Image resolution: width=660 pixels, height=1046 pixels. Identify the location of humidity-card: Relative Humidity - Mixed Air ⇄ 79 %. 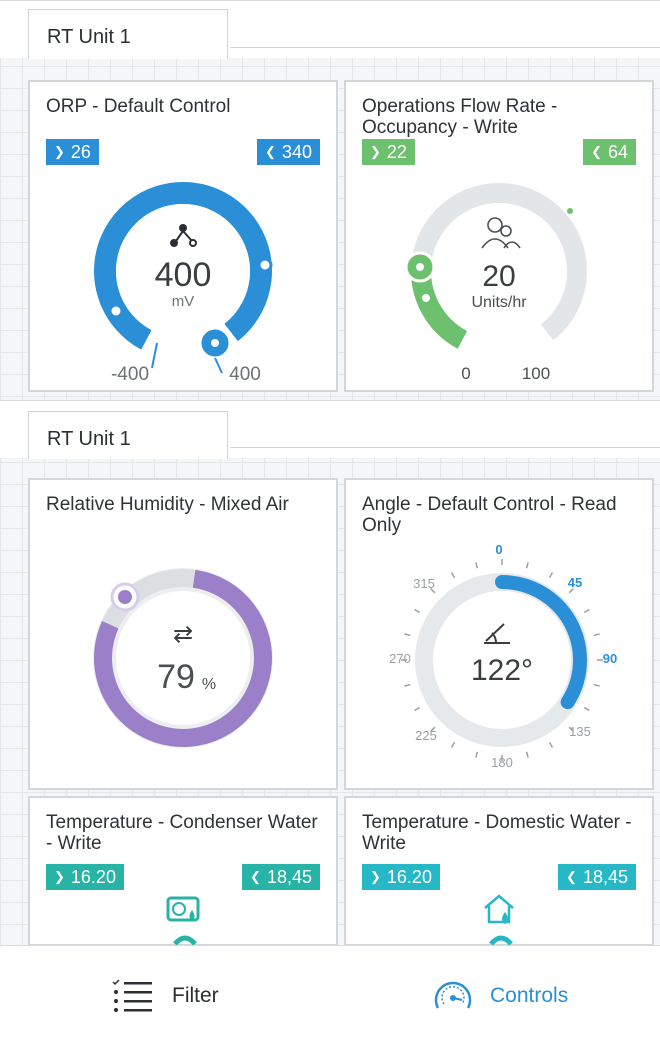
(183, 634).